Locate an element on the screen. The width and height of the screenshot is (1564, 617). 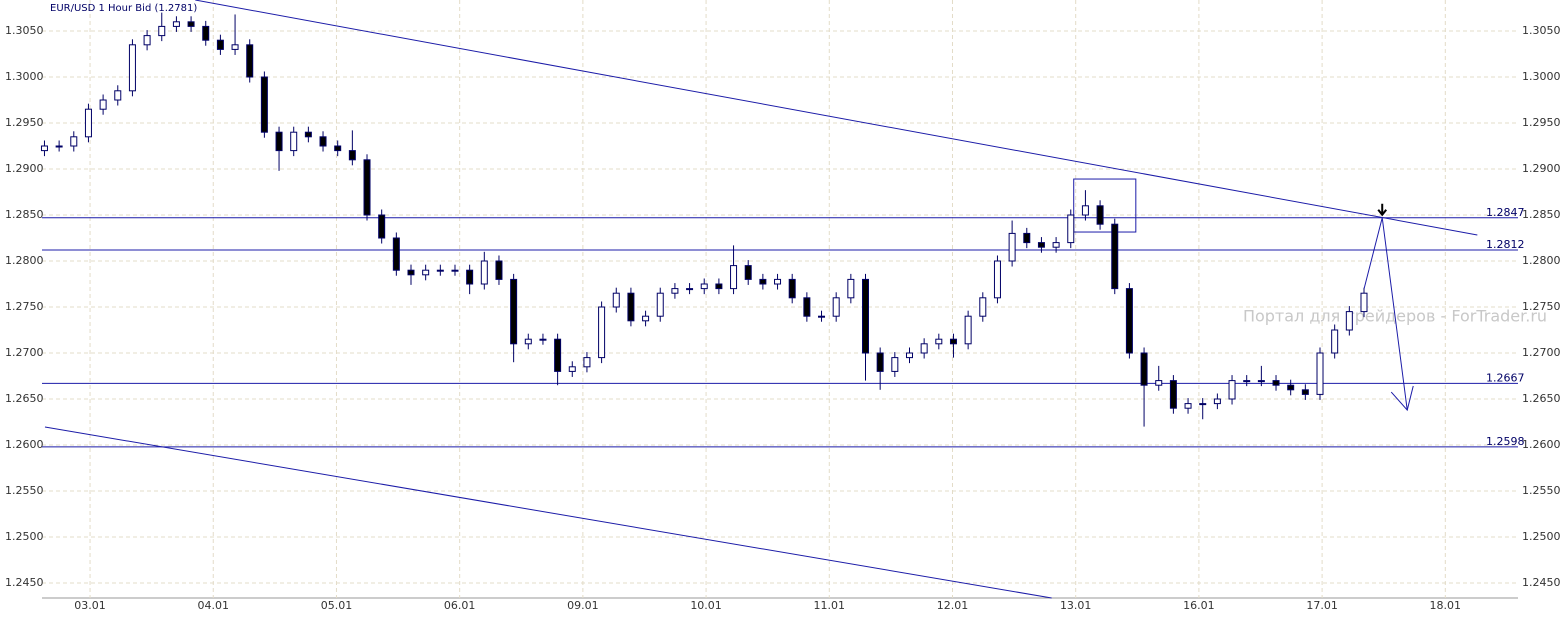
y-tick-label-right: 1.2900 is located at coordinates (1541, 168).